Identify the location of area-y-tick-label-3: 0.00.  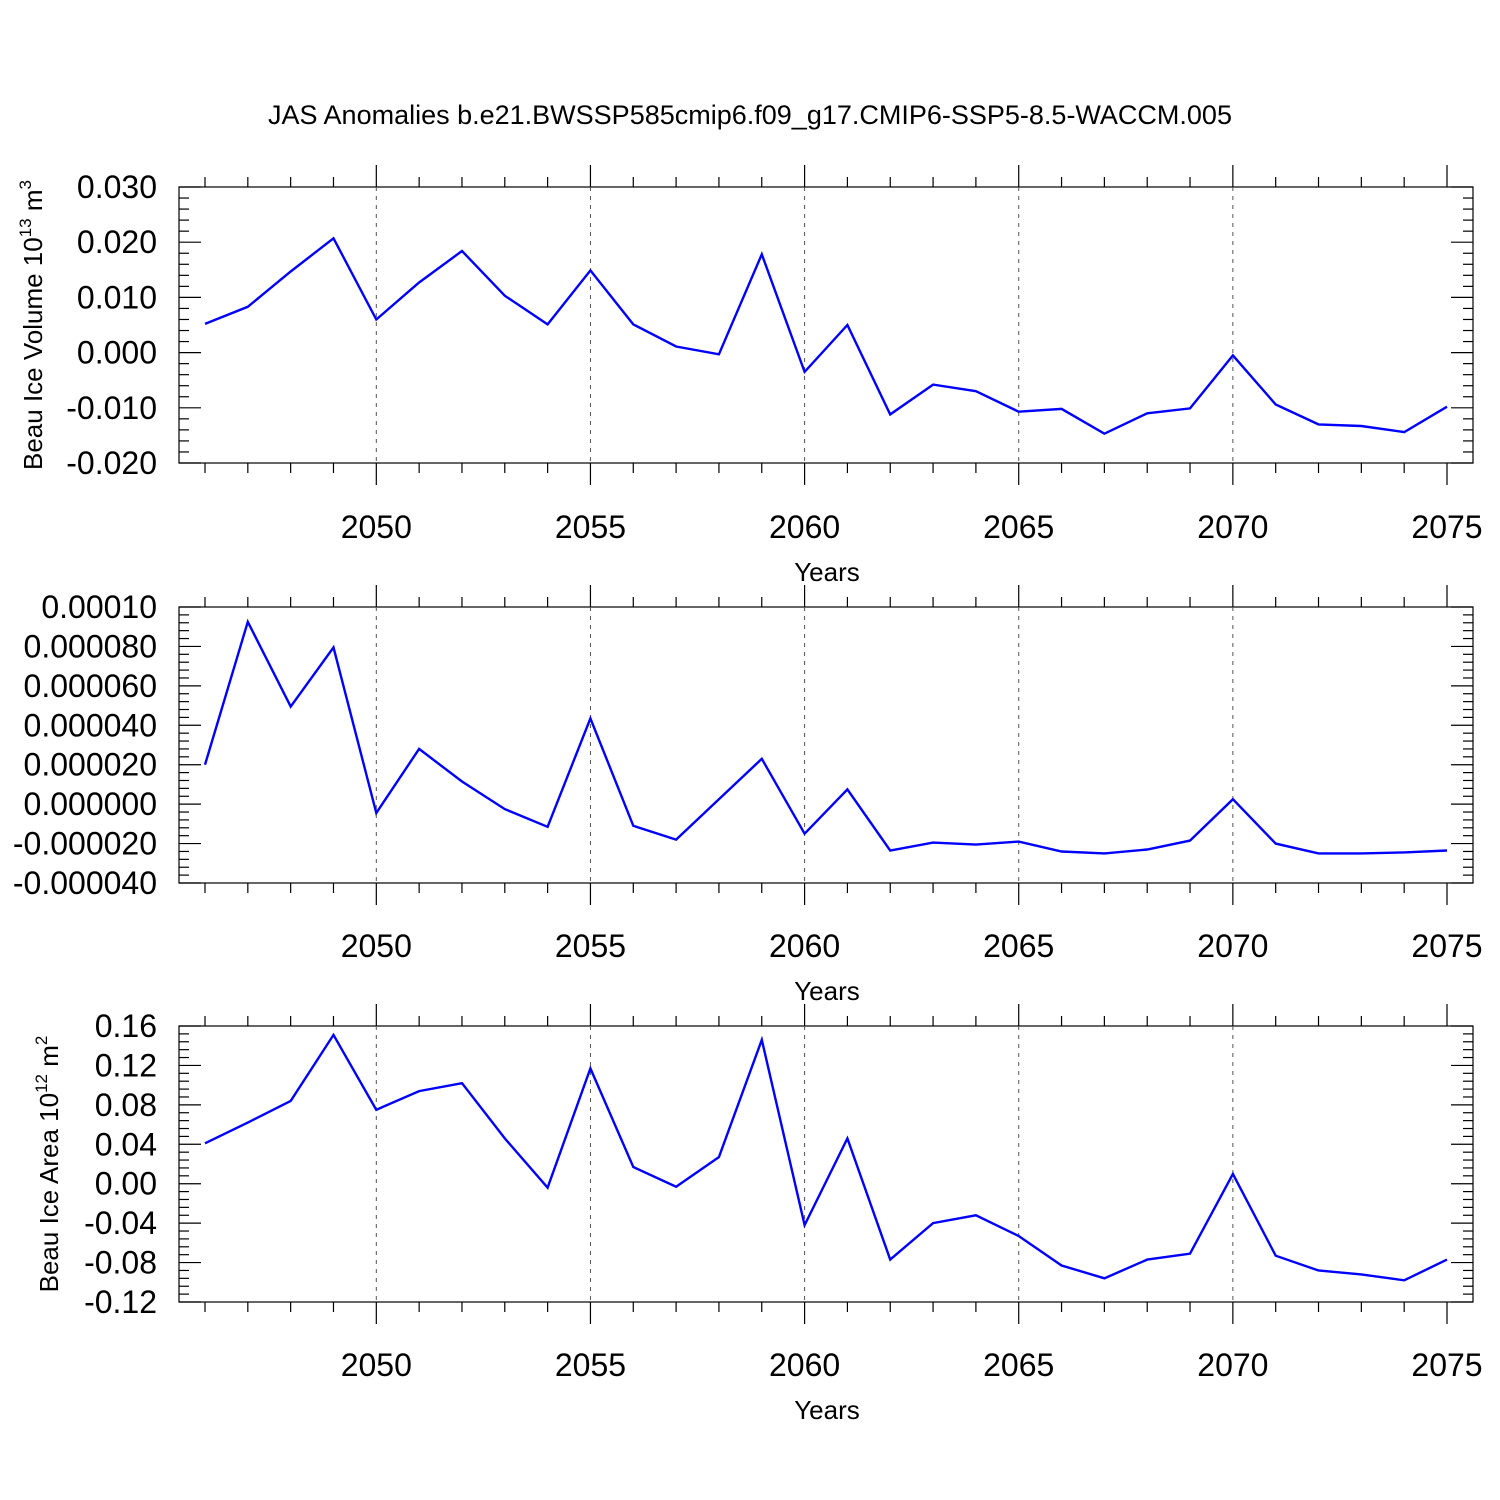
(126, 1184).